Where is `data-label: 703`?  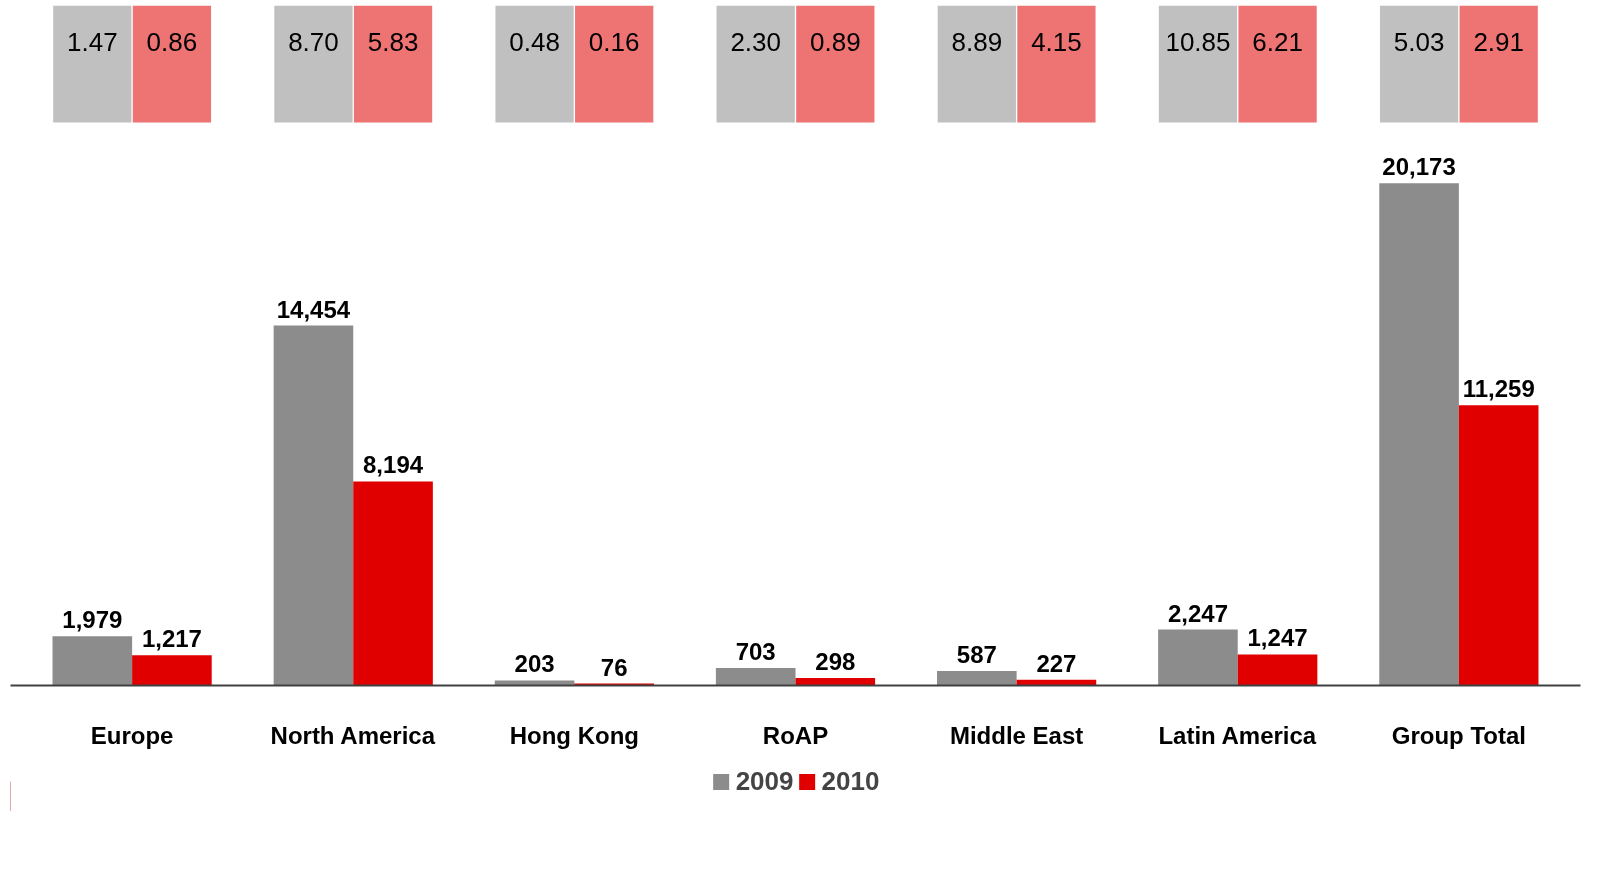
data-label: 703 is located at coordinates (755, 651).